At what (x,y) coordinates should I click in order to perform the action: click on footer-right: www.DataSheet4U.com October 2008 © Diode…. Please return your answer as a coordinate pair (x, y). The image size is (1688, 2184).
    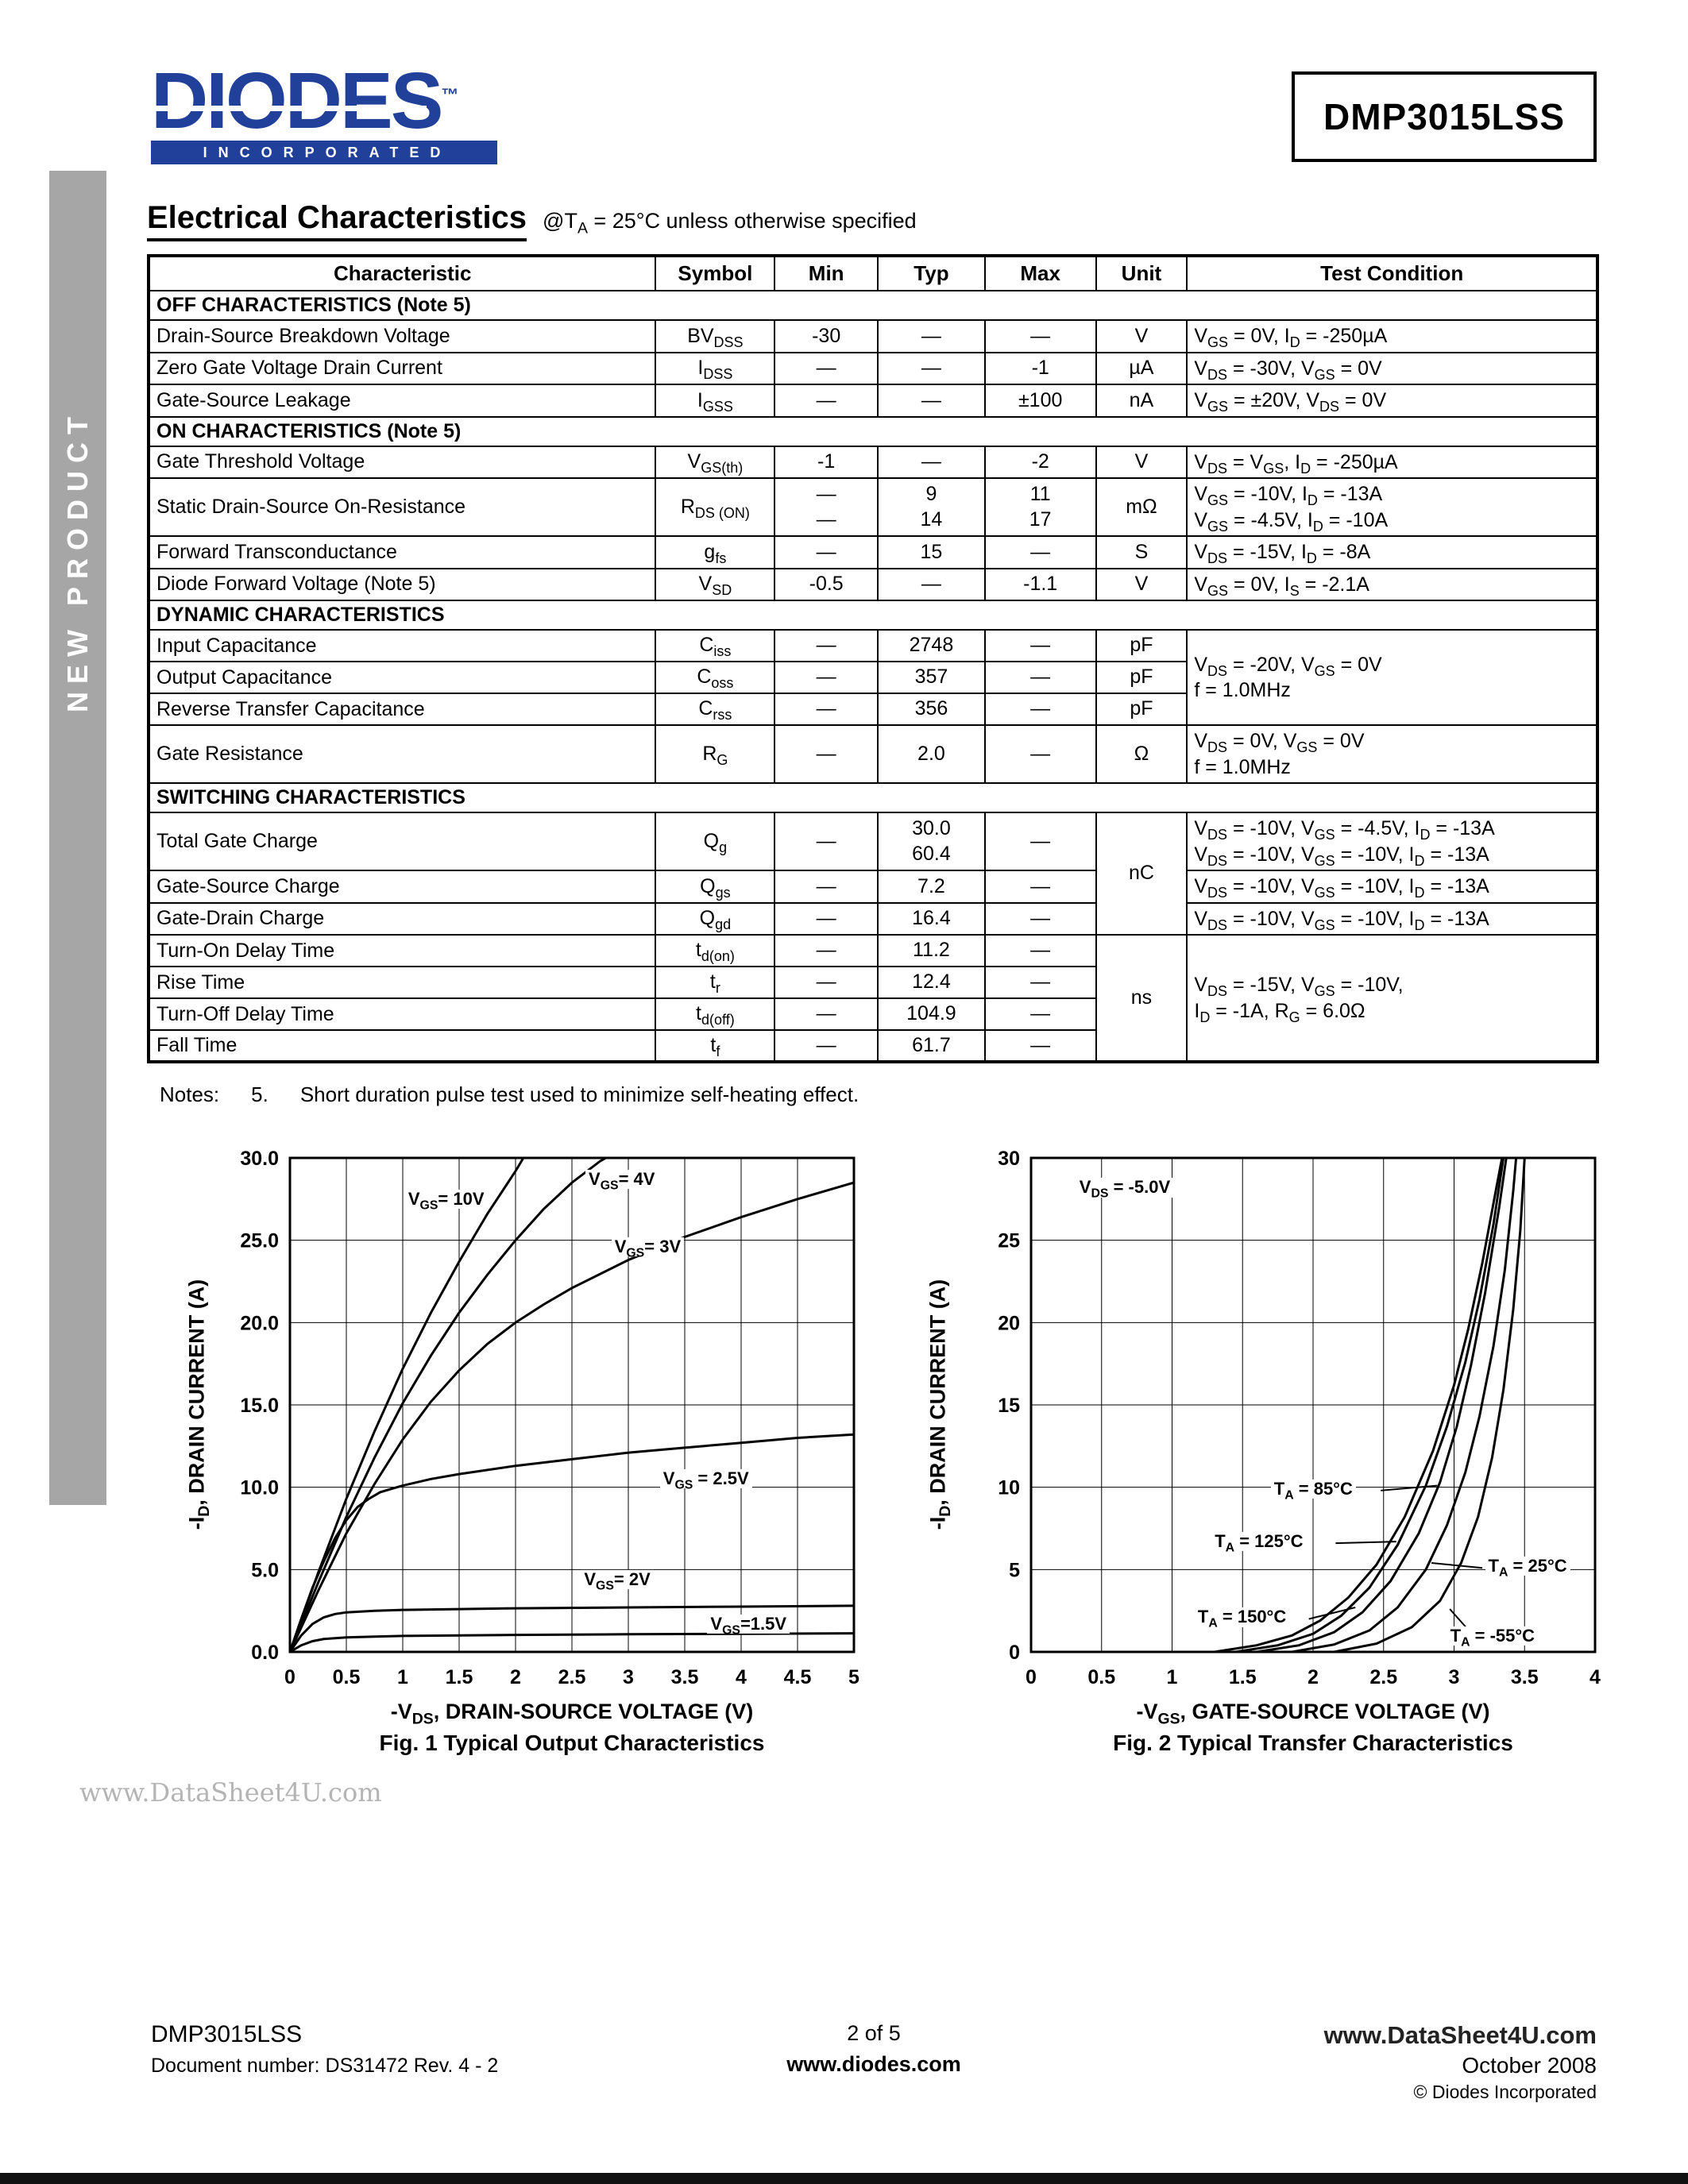
    Looking at the image, I should click on (1460, 2062).